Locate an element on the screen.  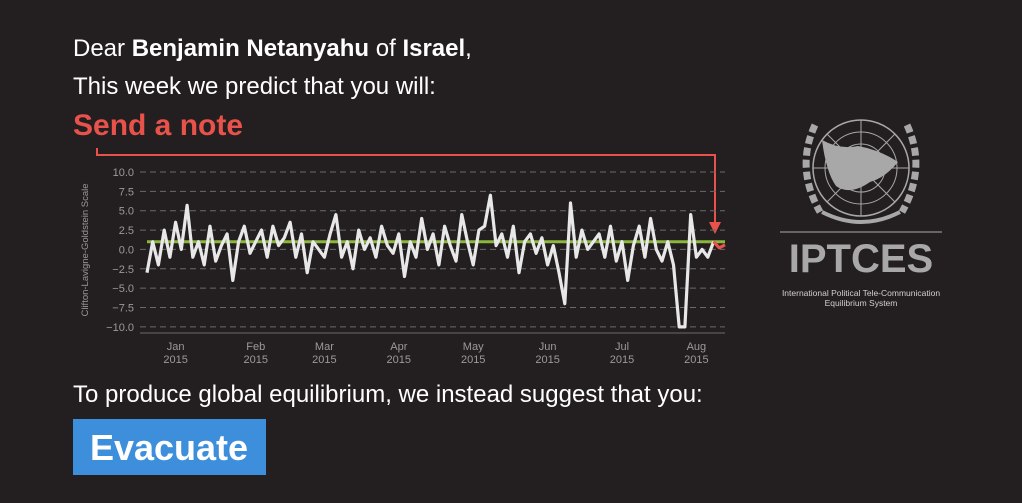
intro: This week we predict that you will: is located at coordinates (254, 86).